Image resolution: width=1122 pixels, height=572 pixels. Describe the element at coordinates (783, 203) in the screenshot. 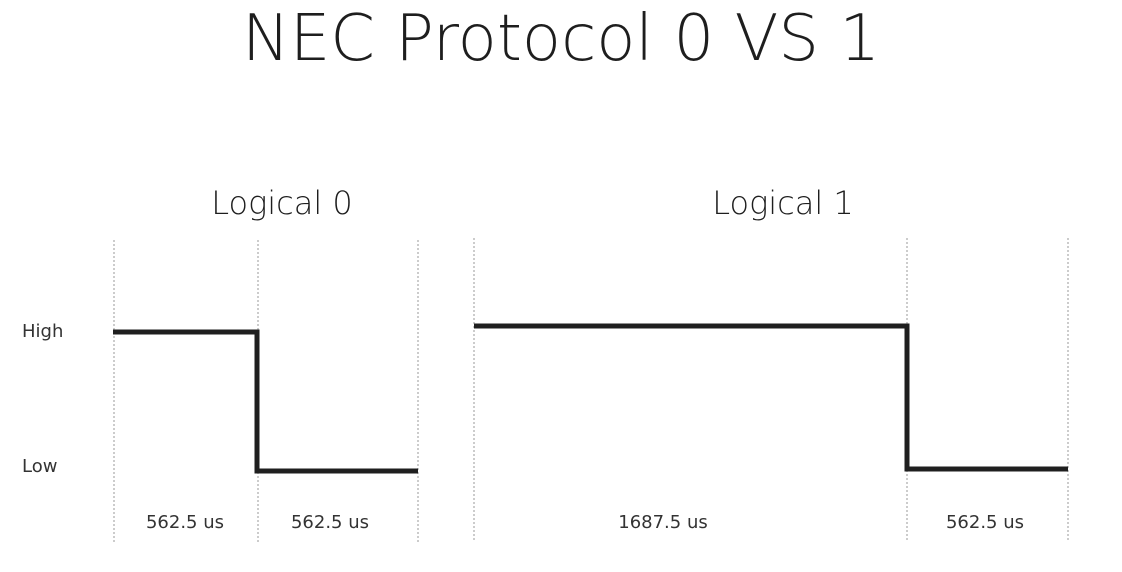

I see `logical-1-title: Logical 1` at that location.